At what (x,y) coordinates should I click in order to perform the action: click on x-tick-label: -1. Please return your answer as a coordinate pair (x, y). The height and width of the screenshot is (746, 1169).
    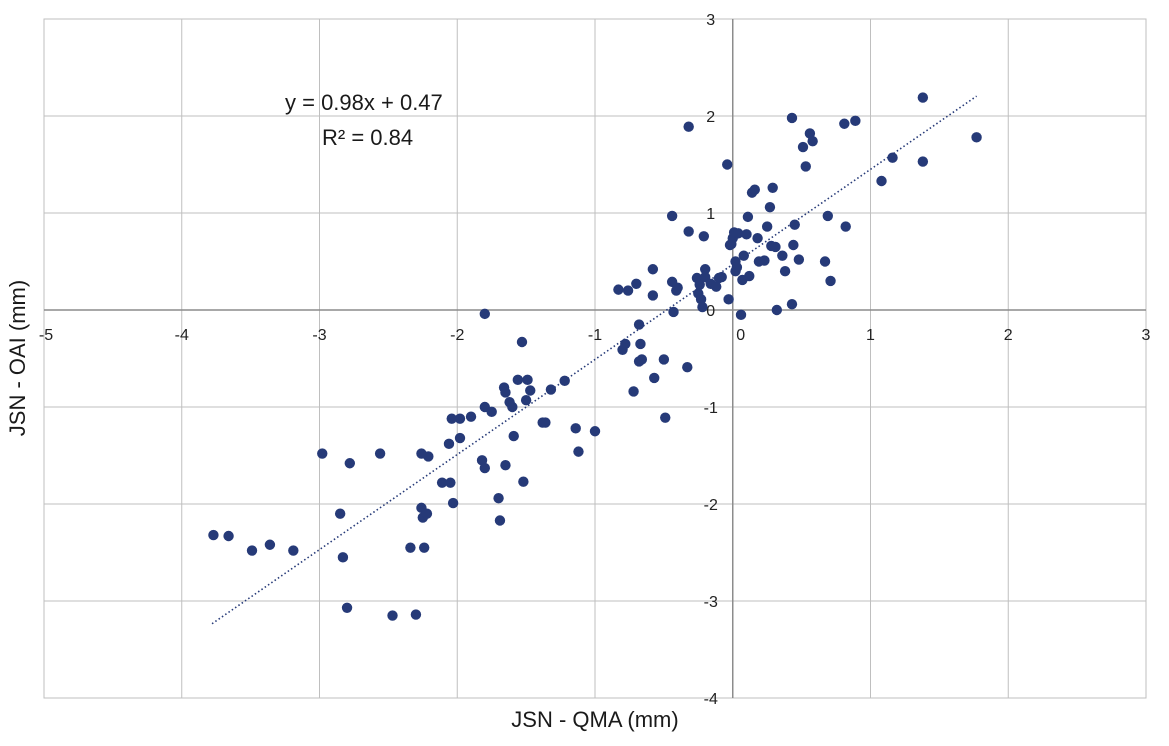
    Looking at the image, I should click on (595, 335).